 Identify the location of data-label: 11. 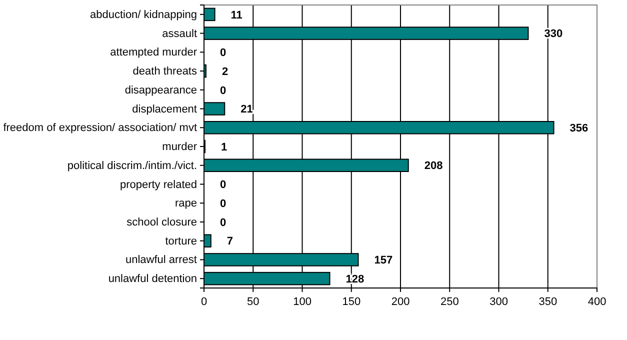
(236, 15).